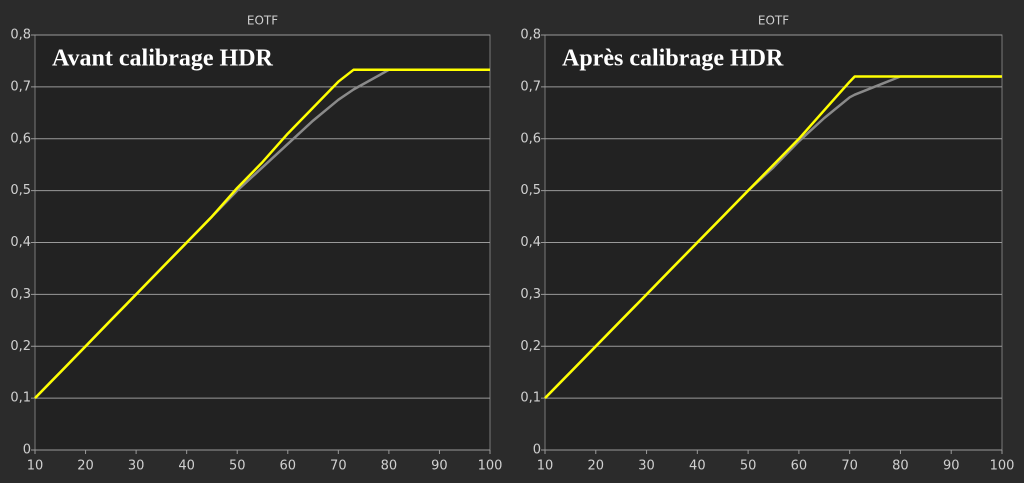 The width and height of the screenshot is (1024, 483). I want to click on annotation: Avant calibrage HDR, so click(163, 59).